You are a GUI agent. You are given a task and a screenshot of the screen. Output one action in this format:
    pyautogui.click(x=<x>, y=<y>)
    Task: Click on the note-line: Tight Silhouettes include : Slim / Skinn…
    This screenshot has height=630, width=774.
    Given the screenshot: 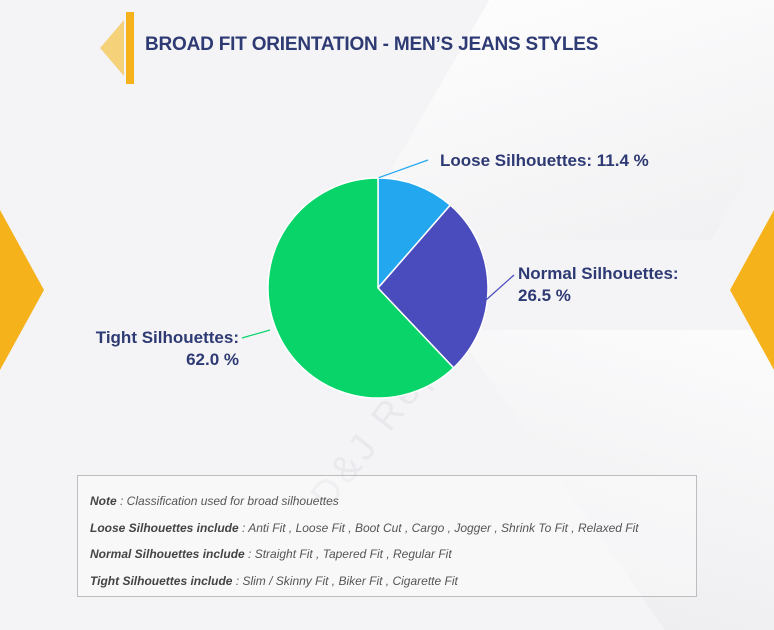 What is the action you would take?
    pyautogui.click(x=387, y=581)
    